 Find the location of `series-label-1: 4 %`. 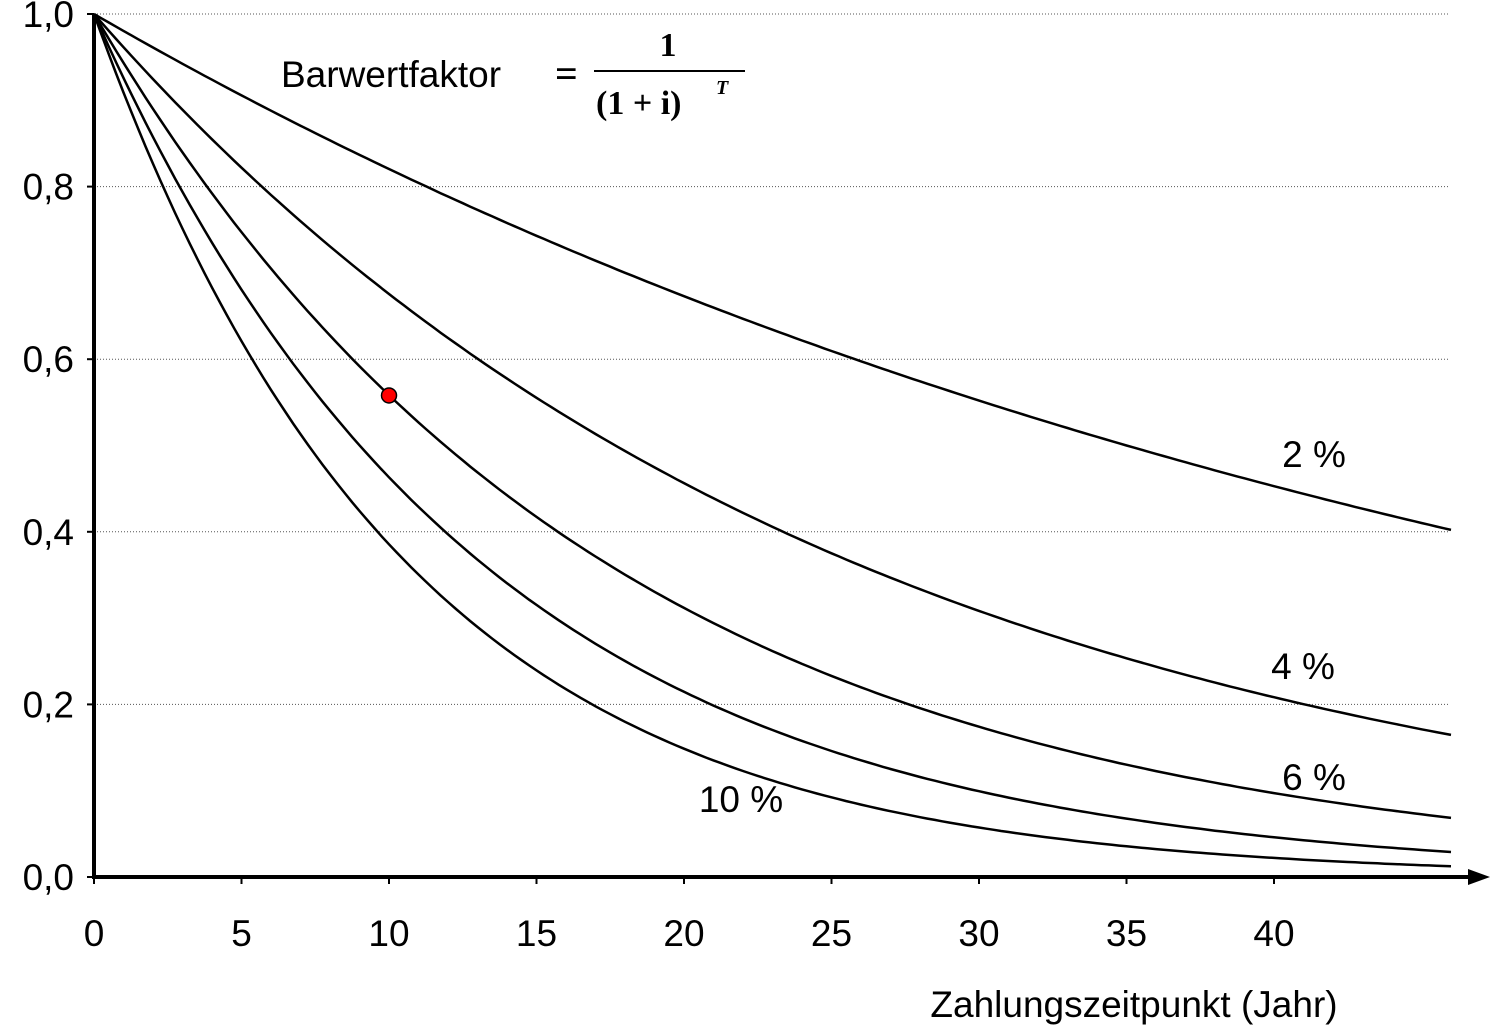

series-label-1: 4 % is located at coordinates (1303, 666).